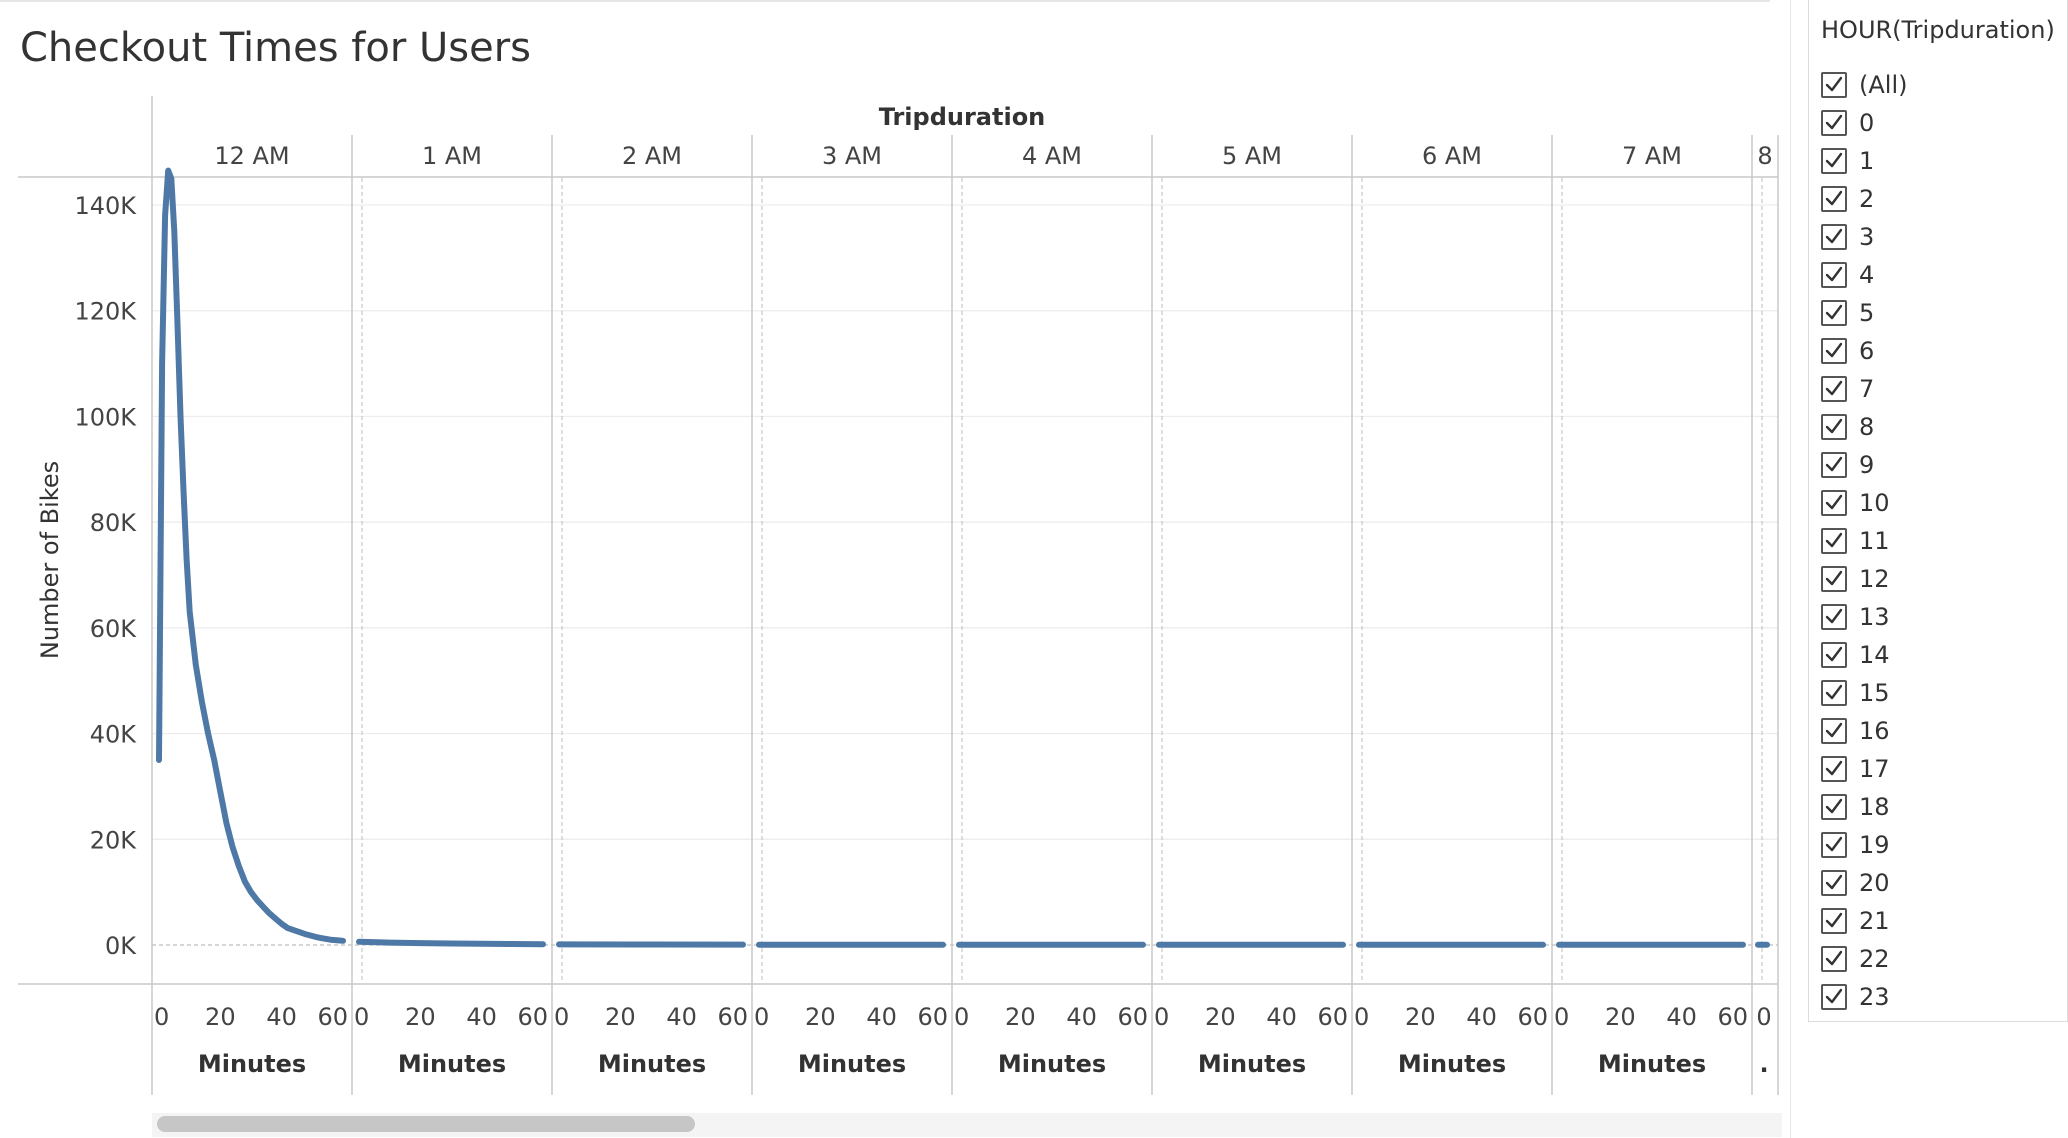 This screenshot has width=2068, height=1138. What do you see at coordinates (426, 1124) in the screenshot?
I see `horizontal-scrollbar-thumb` at bounding box center [426, 1124].